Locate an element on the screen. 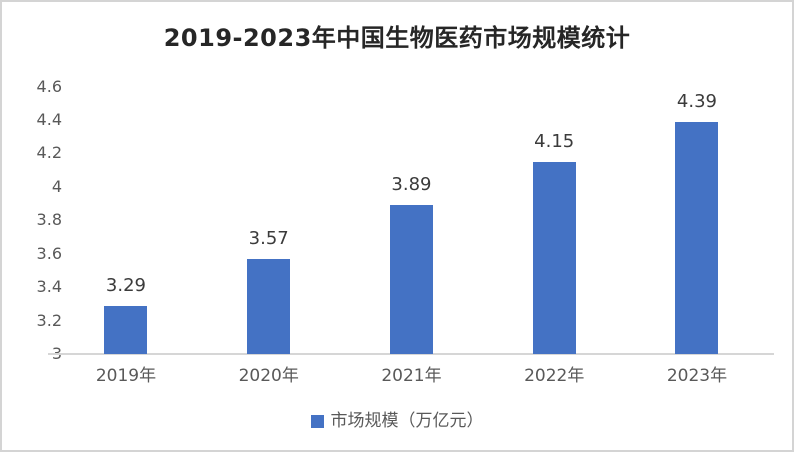 Image resolution: width=794 pixels, height=452 pixels. y-tick-label: 4.6 is located at coordinates (49, 86).